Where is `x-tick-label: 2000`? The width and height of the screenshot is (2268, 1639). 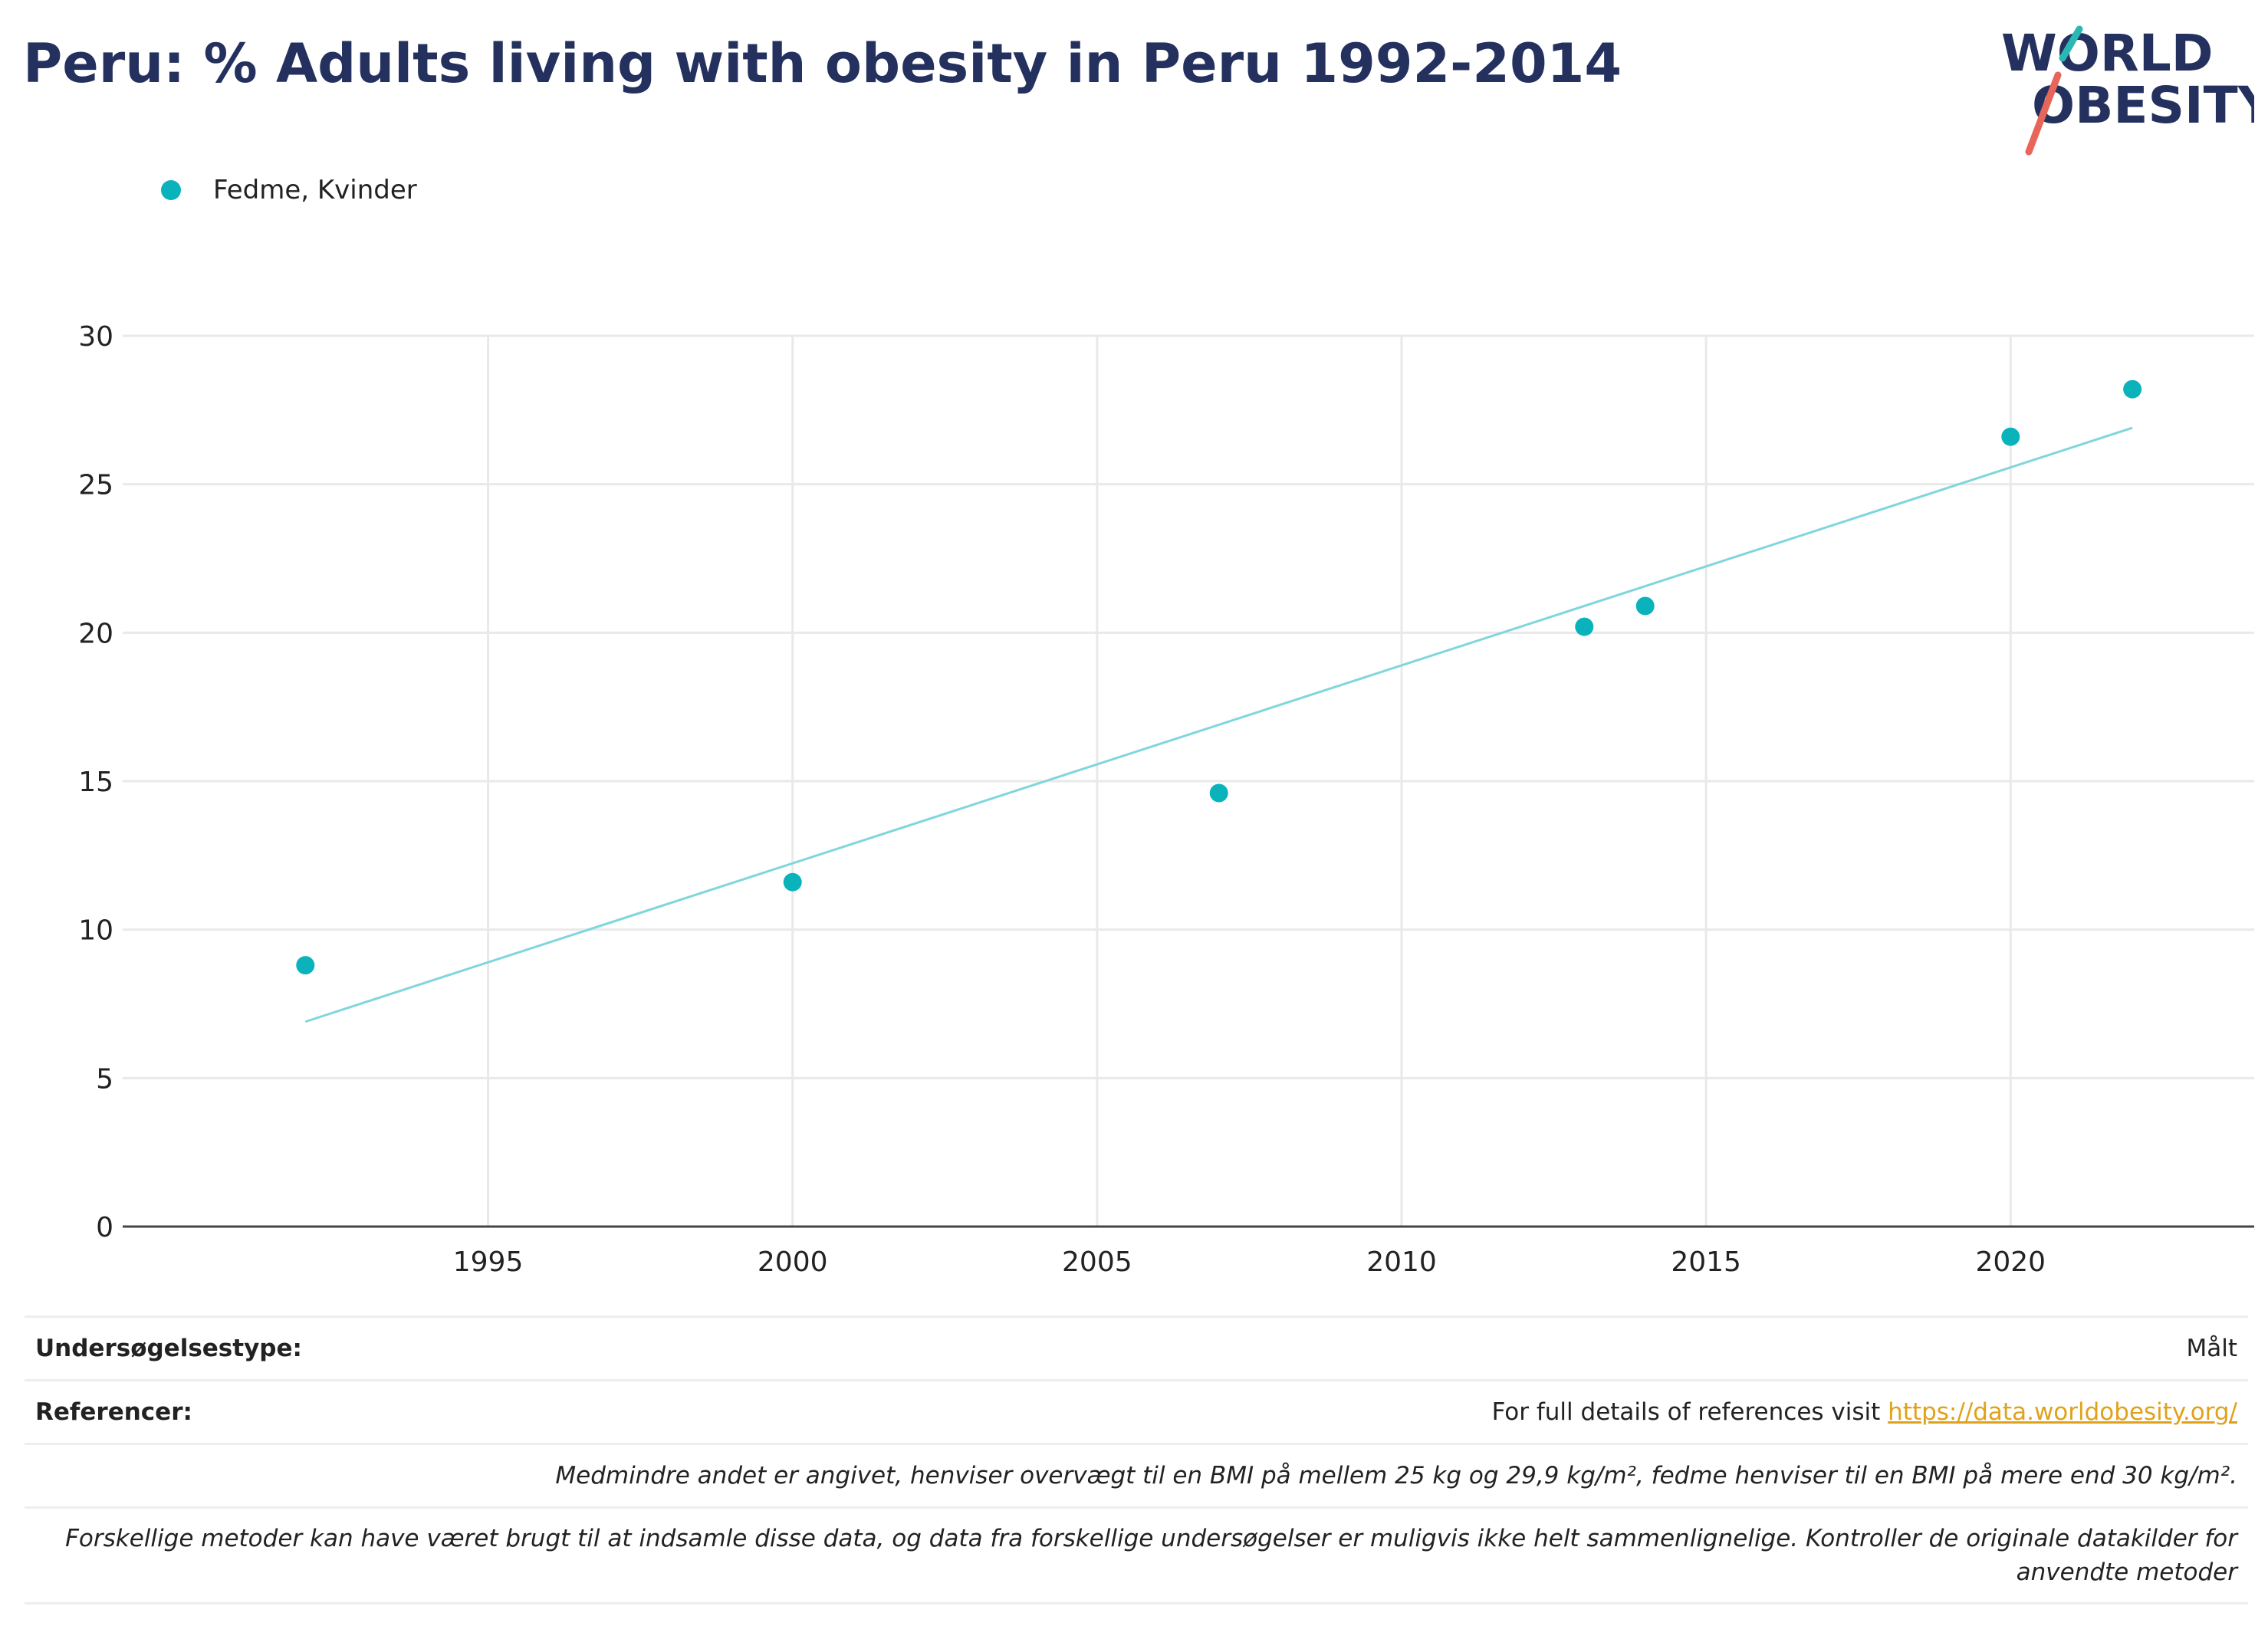
x-tick-label: 2000 is located at coordinates (793, 1262).